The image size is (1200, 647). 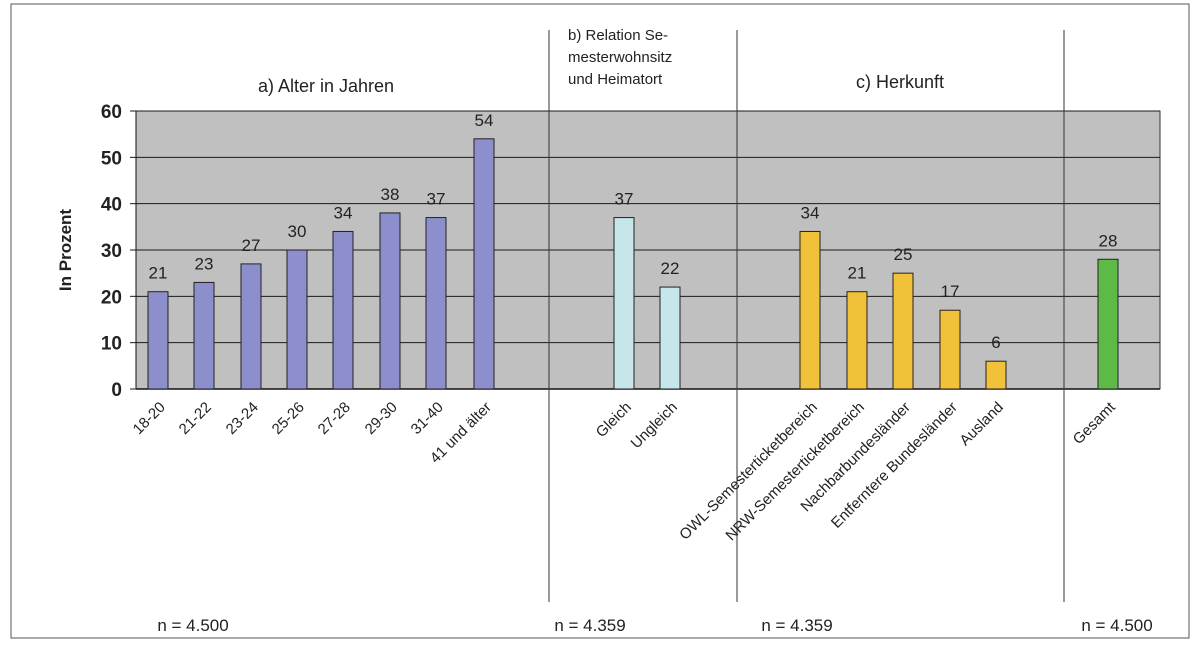 What do you see at coordinates (614, 420) in the screenshot?
I see `category-label-b-0: Gleich` at bounding box center [614, 420].